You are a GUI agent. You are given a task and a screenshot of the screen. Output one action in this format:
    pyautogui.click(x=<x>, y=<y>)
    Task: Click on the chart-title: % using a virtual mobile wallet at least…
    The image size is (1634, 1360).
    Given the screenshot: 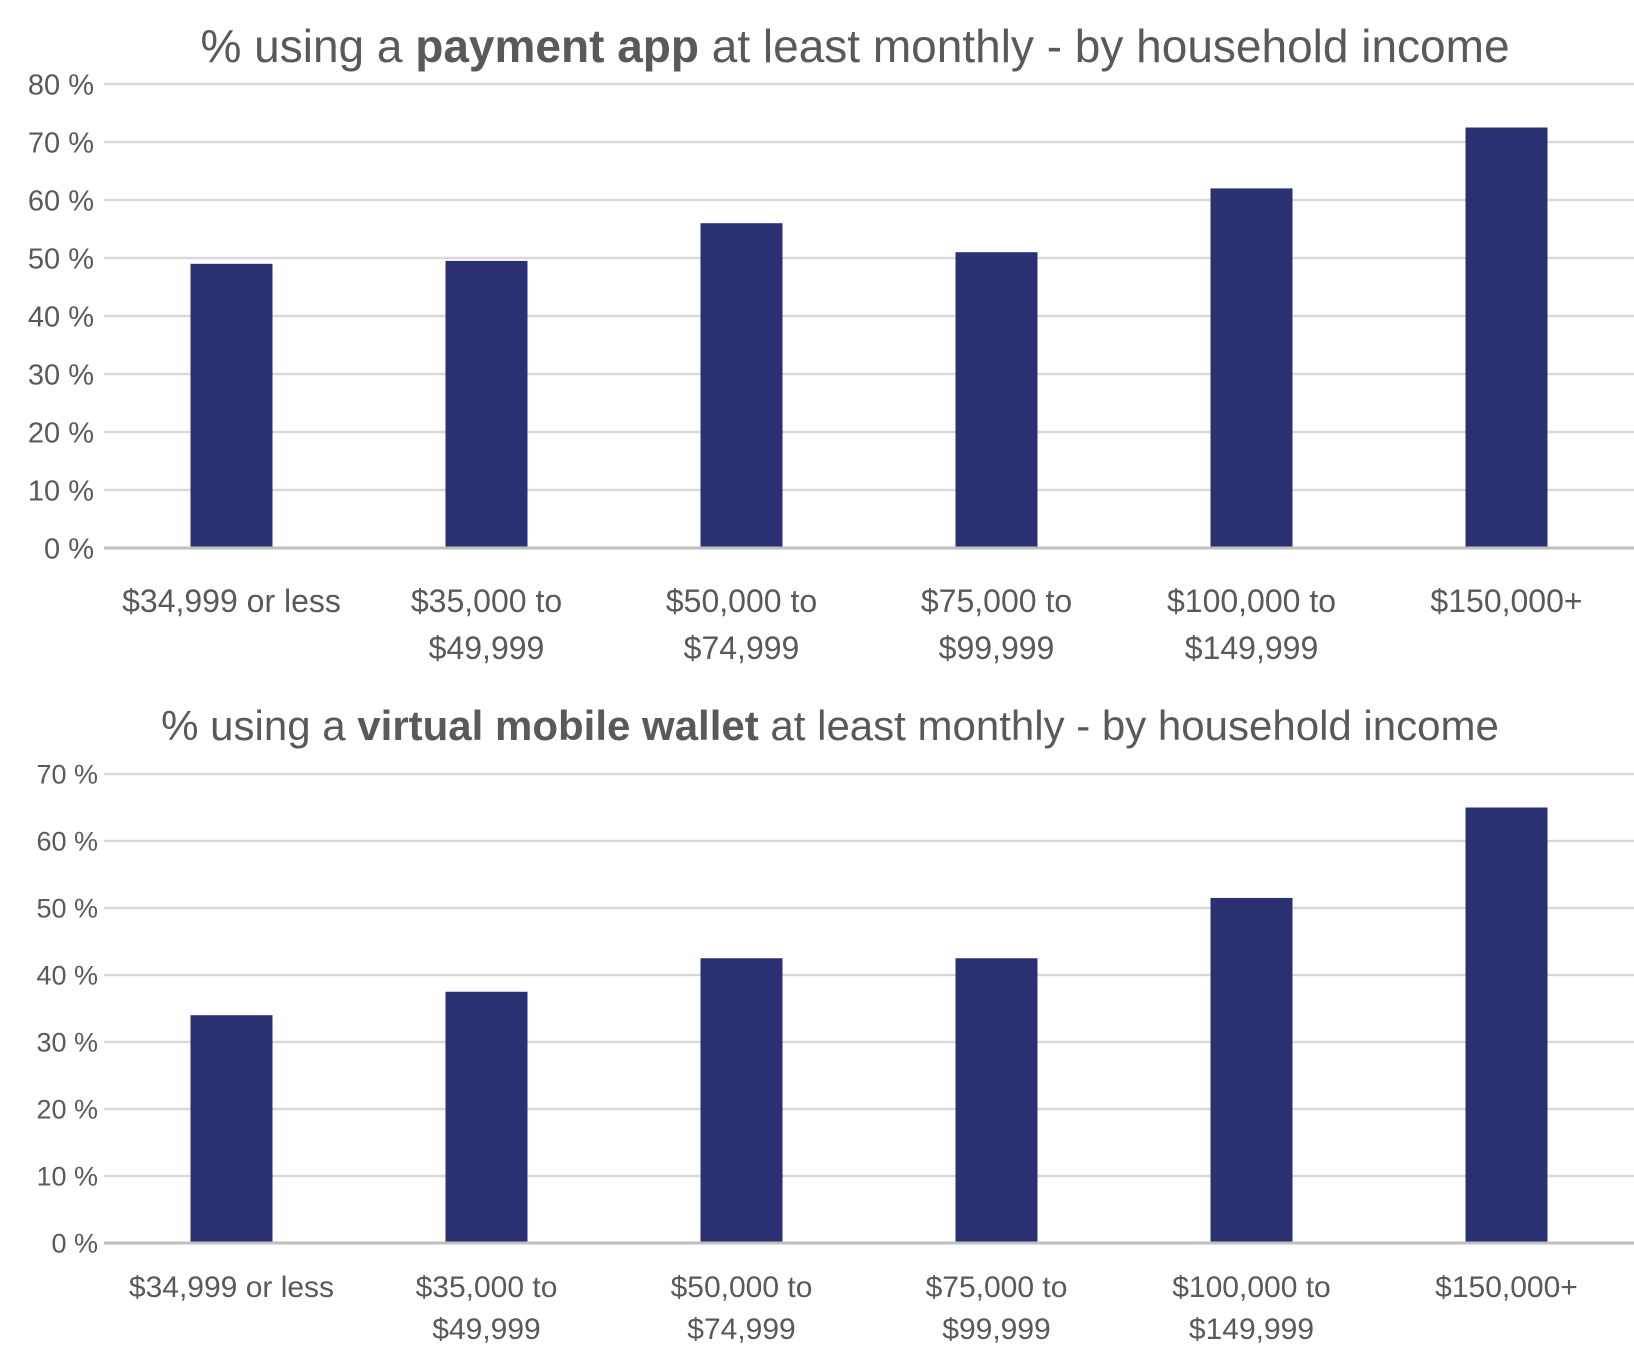 What is the action you would take?
    pyautogui.click(x=830, y=725)
    